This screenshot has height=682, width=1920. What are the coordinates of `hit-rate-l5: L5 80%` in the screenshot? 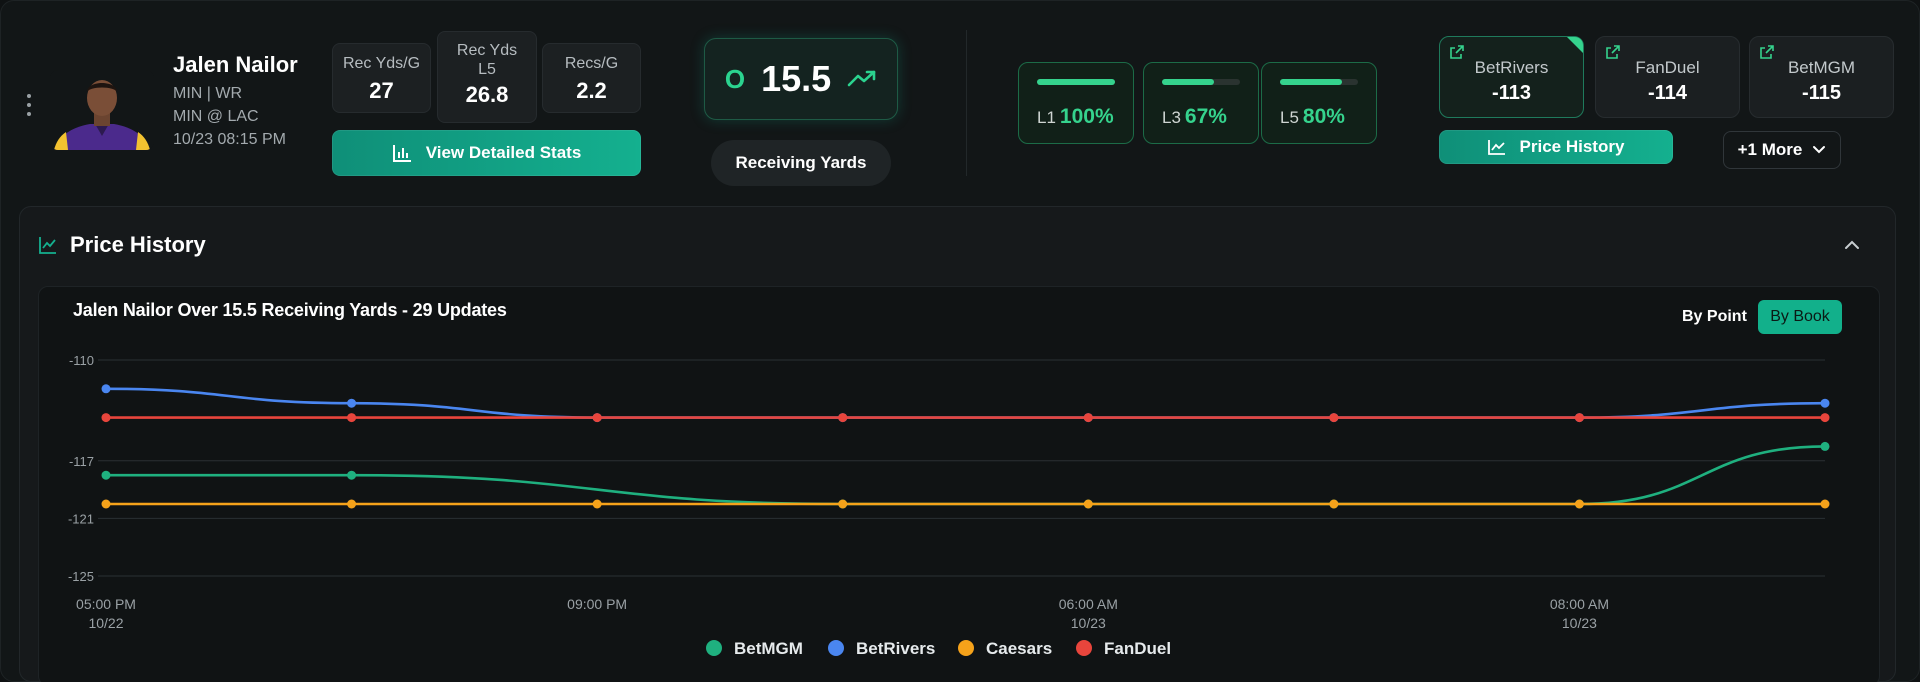 It's located at (1319, 103).